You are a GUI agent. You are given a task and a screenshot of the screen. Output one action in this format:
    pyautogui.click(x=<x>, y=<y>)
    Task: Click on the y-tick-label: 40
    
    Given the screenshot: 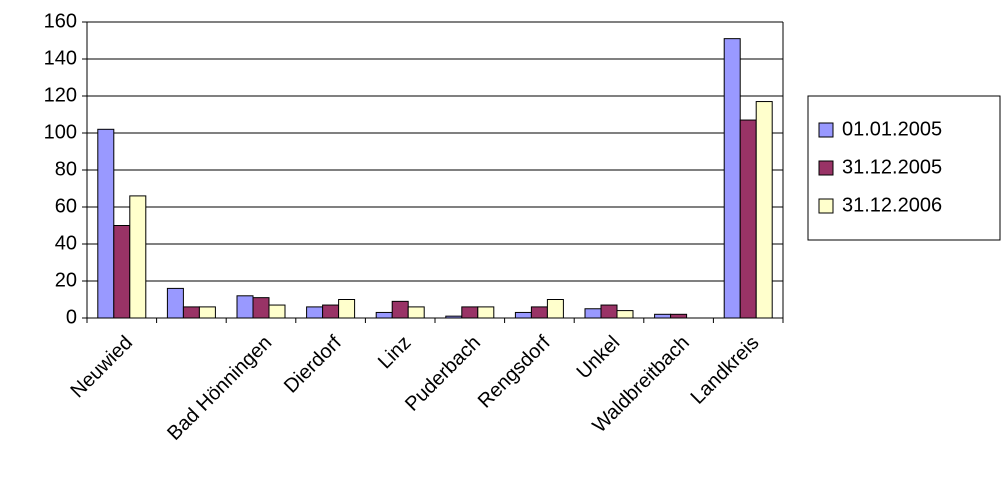 What is the action you would take?
    pyautogui.click(x=66, y=243)
    